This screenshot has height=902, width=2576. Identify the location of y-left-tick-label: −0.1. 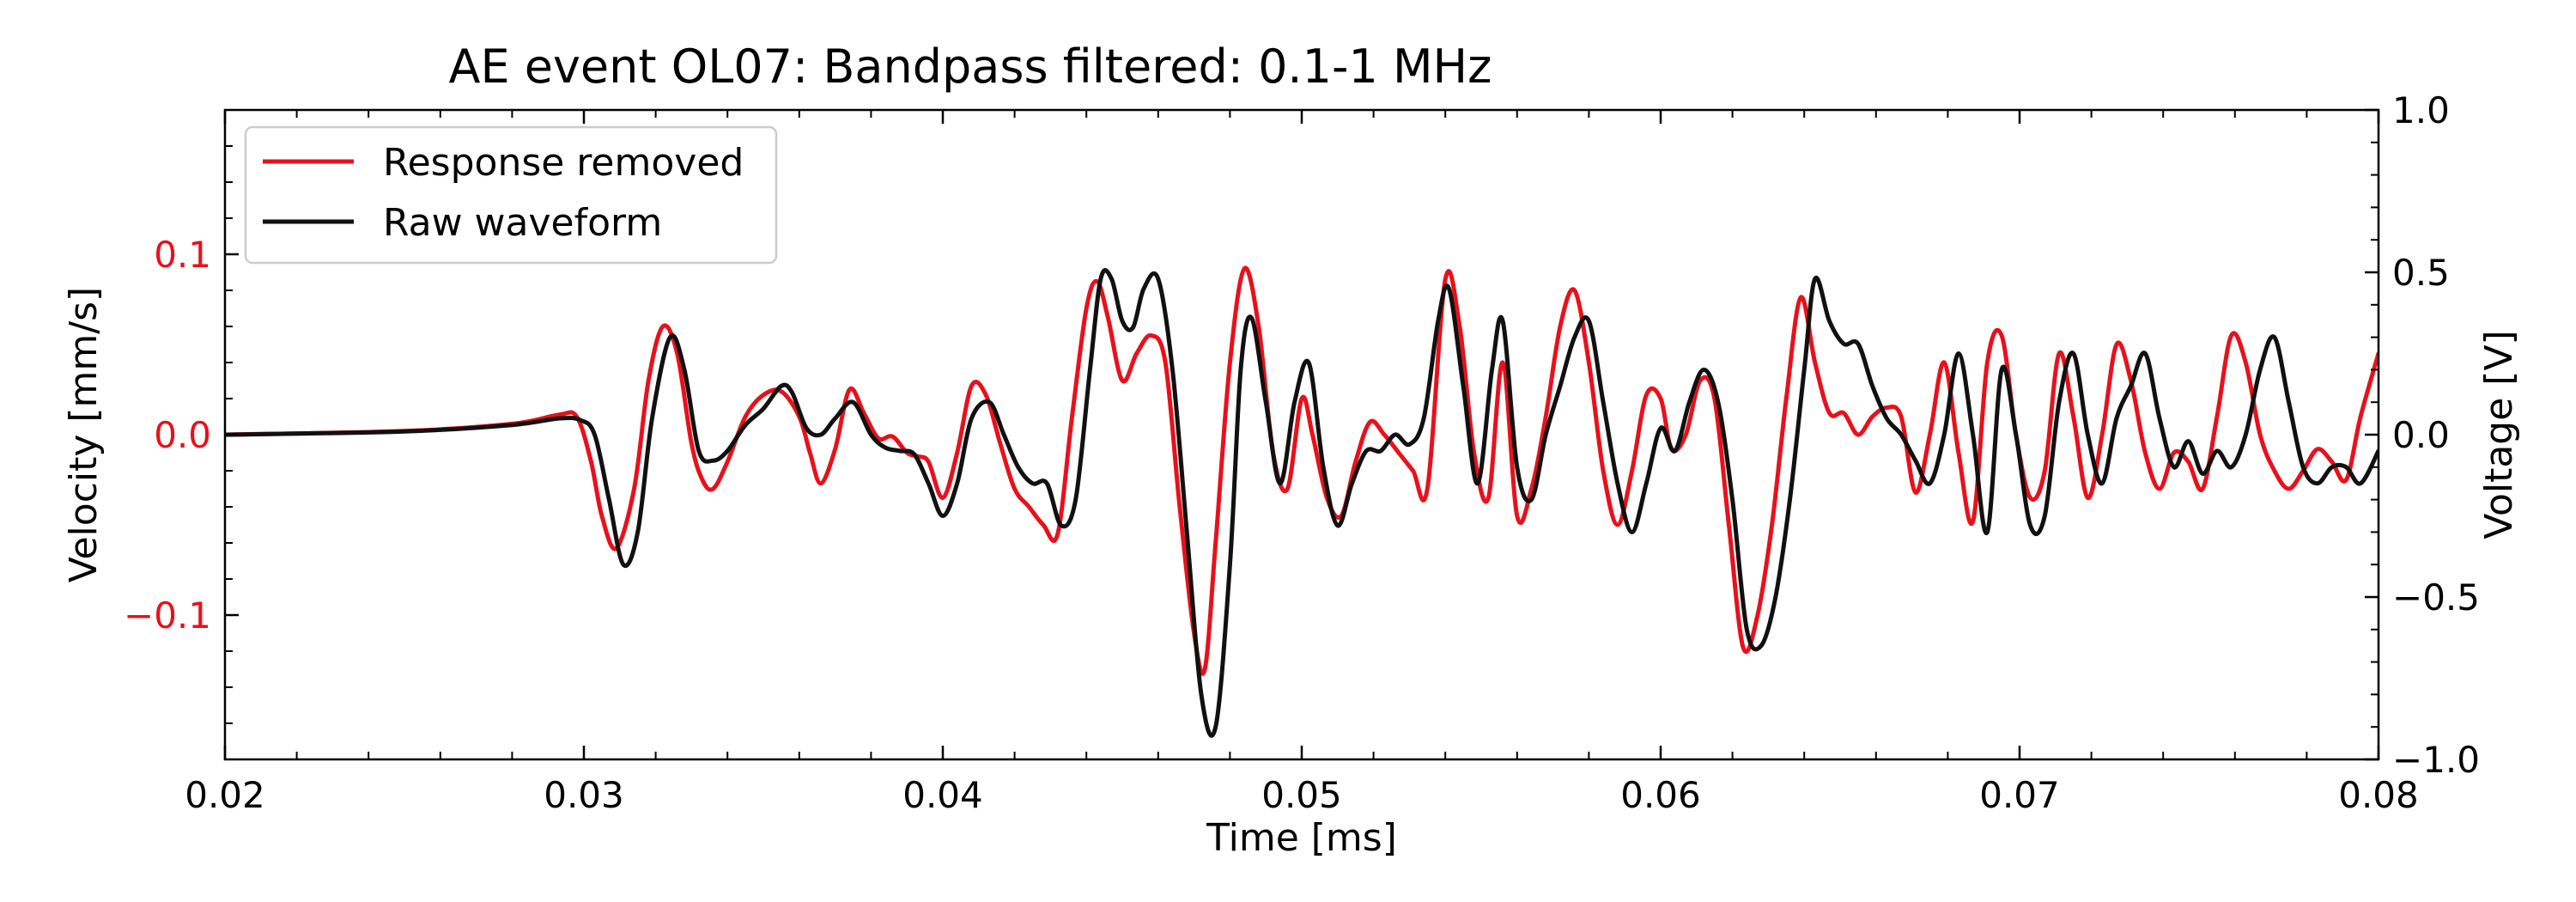
(167, 615).